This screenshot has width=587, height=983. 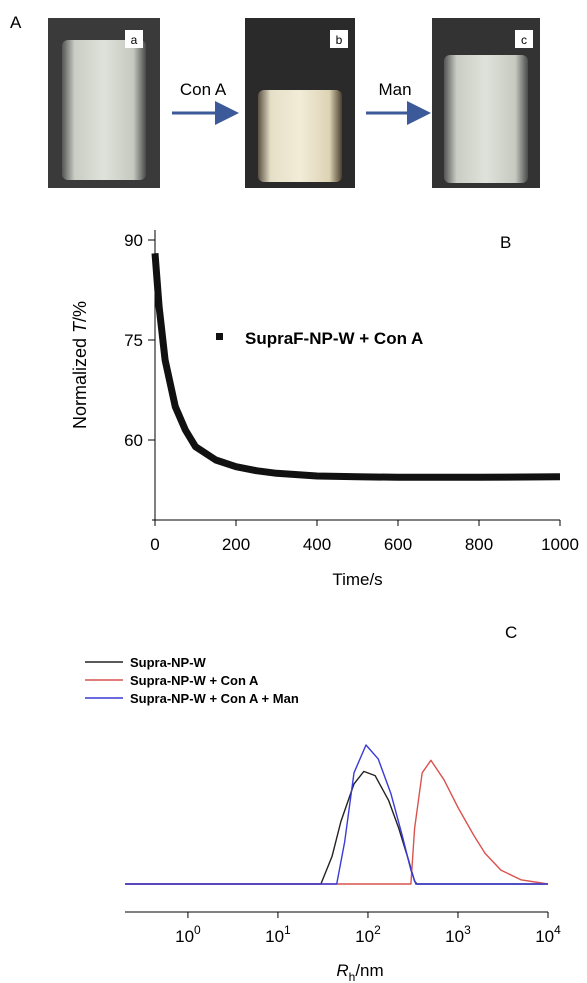 I want to click on x-label-symbol: R, so click(x=342, y=970).